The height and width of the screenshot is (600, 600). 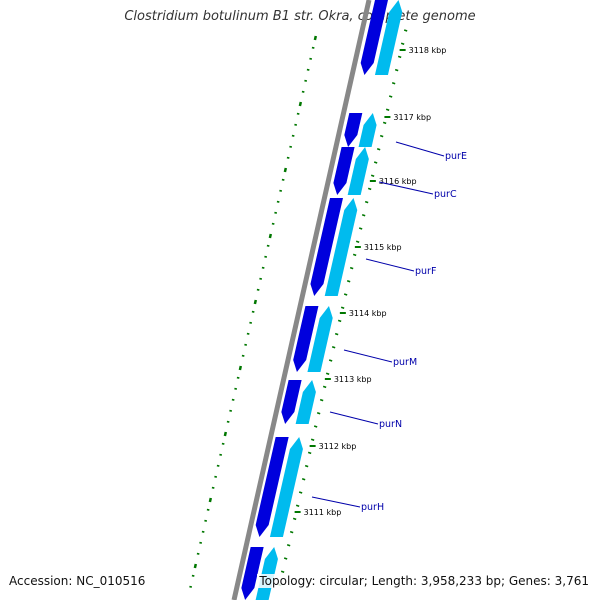 What do you see at coordinates (77, 581) in the screenshot?
I see `accession-label: Accession: NC_010516` at bounding box center [77, 581].